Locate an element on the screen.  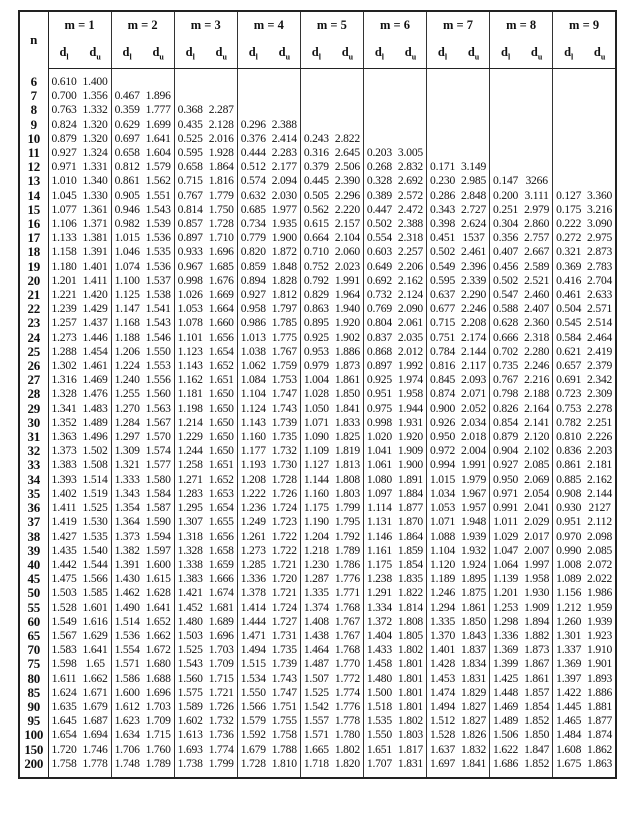
sample-size-cell: 23 is located at coordinates (34, 323).